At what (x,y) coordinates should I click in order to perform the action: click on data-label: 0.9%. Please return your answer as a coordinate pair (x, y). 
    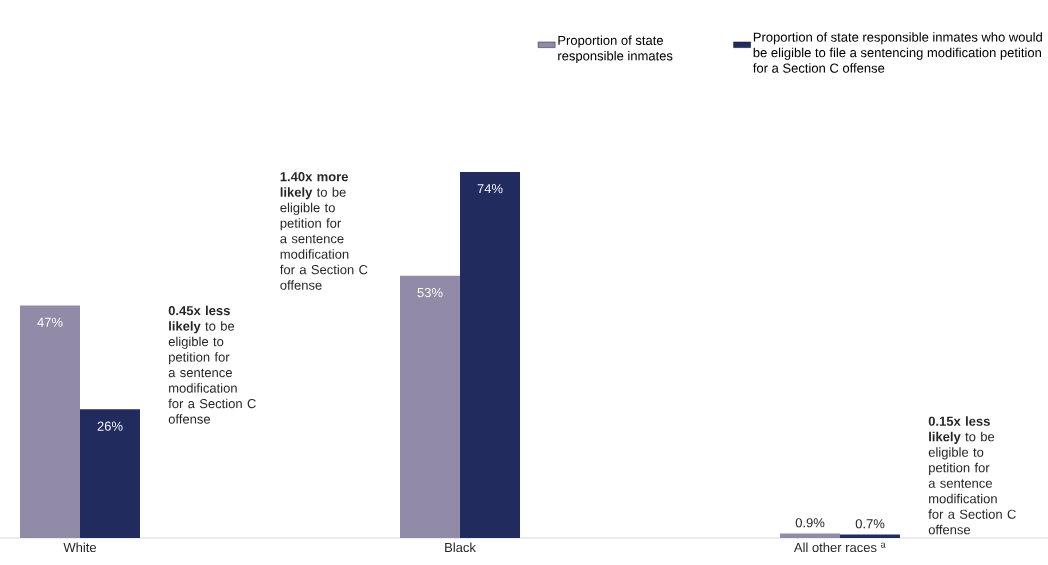
    Looking at the image, I should click on (810, 523).